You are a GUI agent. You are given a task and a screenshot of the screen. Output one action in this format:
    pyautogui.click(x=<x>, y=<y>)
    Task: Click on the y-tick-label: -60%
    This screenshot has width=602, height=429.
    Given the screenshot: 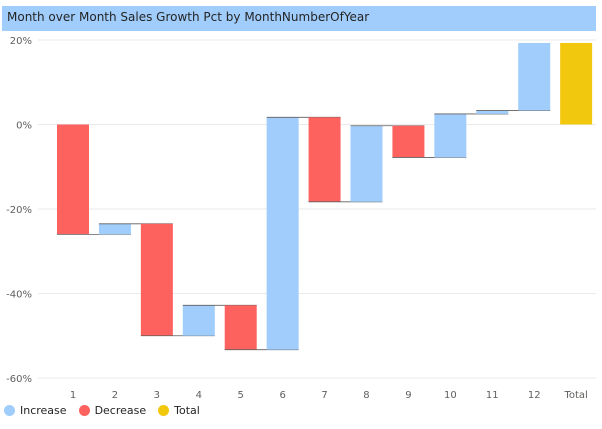 What is the action you would take?
    pyautogui.click(x=19, y=379)
    